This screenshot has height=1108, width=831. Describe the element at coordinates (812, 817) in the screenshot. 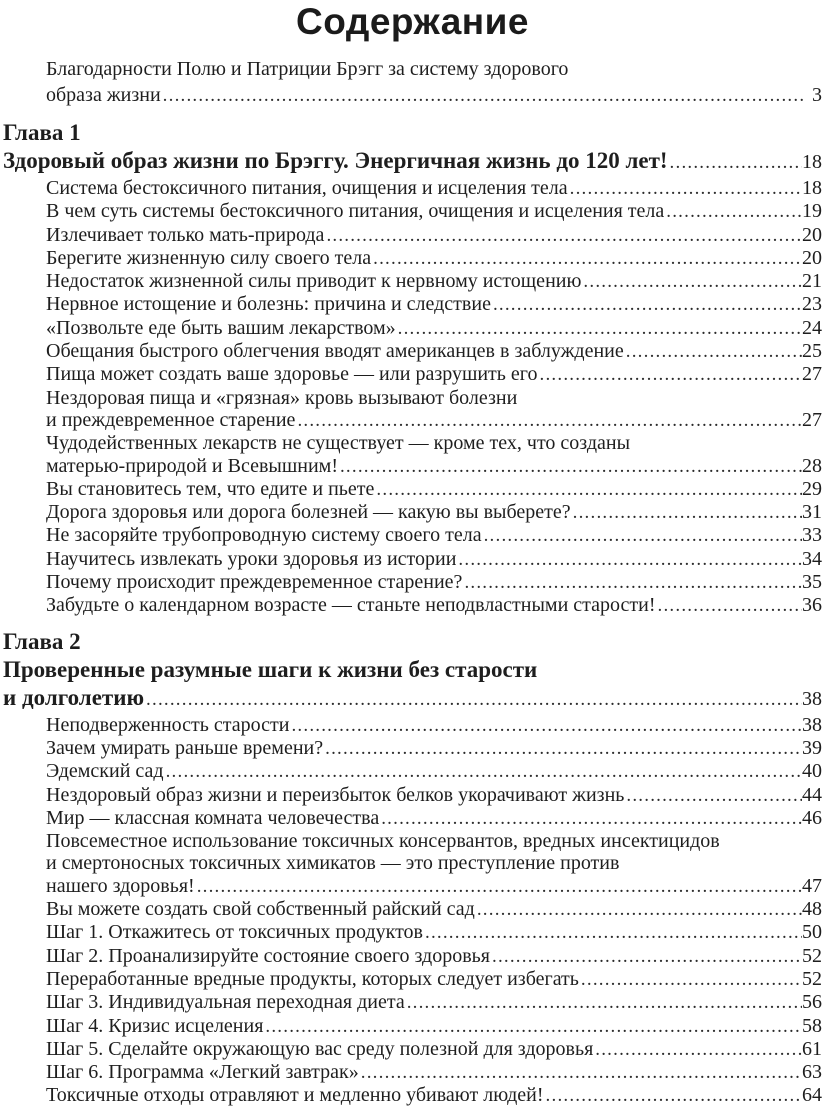

I see `page-number: 46` at that location.